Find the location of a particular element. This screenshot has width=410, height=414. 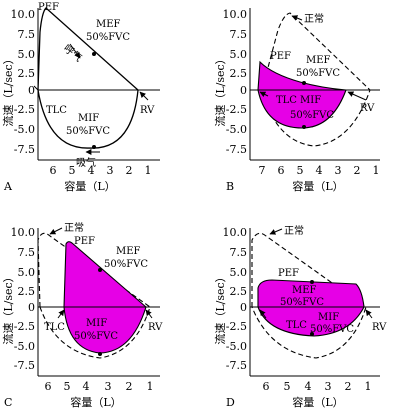

panel-letter: B is located at coordinates (230, 186).